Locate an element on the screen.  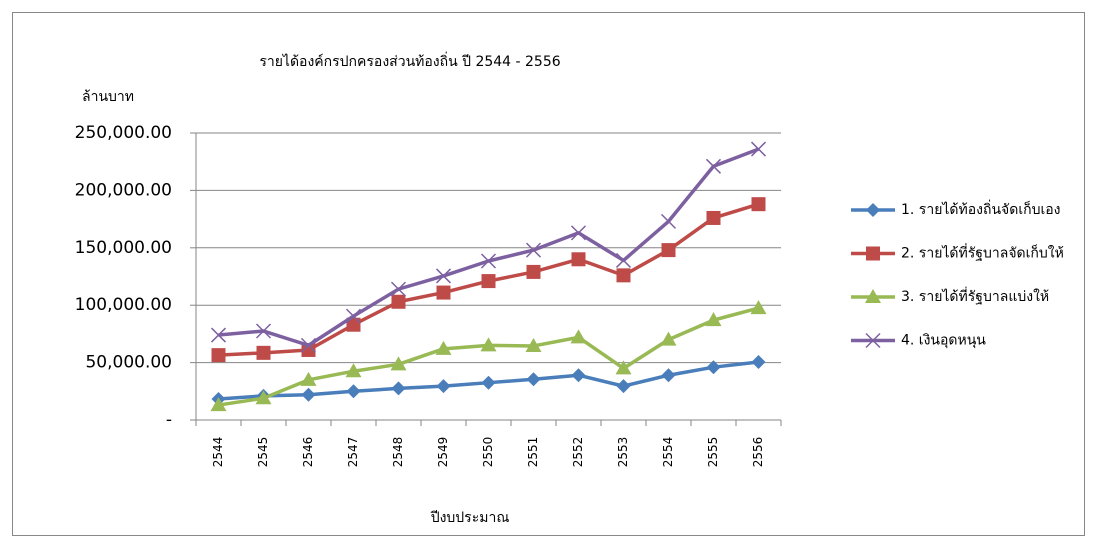
x-tick-label: 2551 is located at coordinates (533, 452).